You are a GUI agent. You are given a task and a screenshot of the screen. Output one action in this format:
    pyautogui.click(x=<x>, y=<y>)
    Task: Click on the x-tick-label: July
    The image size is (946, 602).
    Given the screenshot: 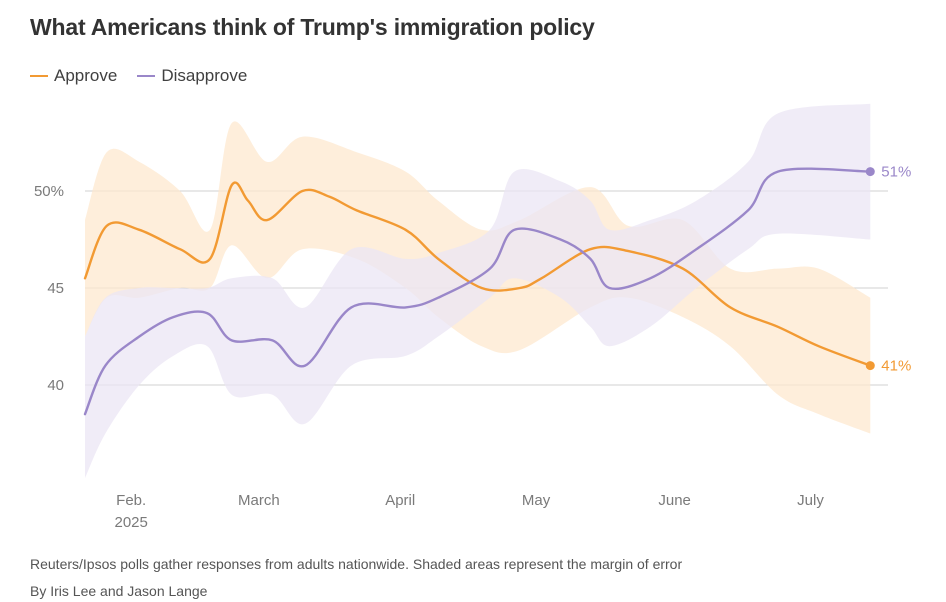 What is the action you would take?
    pyautogui.click(x=810, y=500)
    